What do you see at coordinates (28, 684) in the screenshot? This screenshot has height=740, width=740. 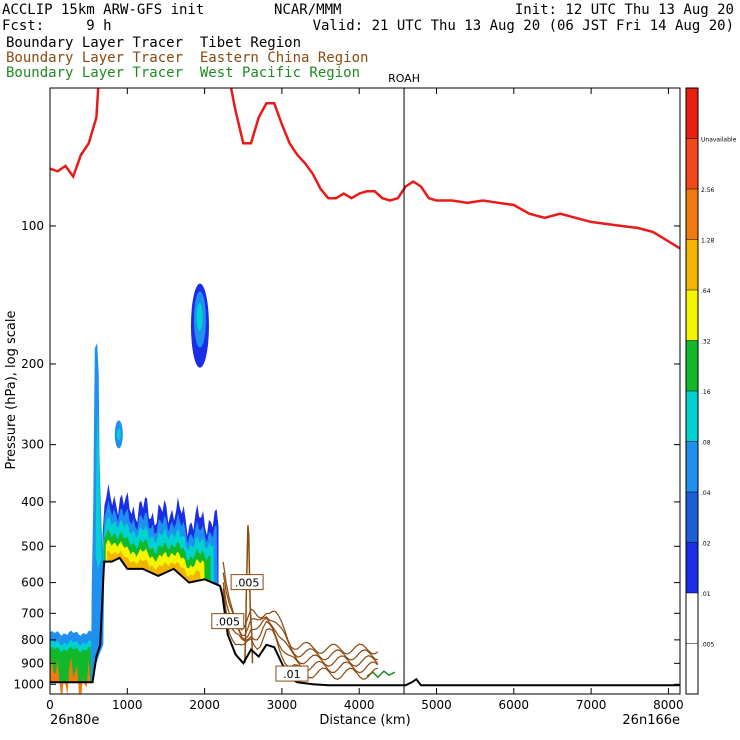 I see `y-tick-label-1000: 1000` at bounding box center [28, 684].